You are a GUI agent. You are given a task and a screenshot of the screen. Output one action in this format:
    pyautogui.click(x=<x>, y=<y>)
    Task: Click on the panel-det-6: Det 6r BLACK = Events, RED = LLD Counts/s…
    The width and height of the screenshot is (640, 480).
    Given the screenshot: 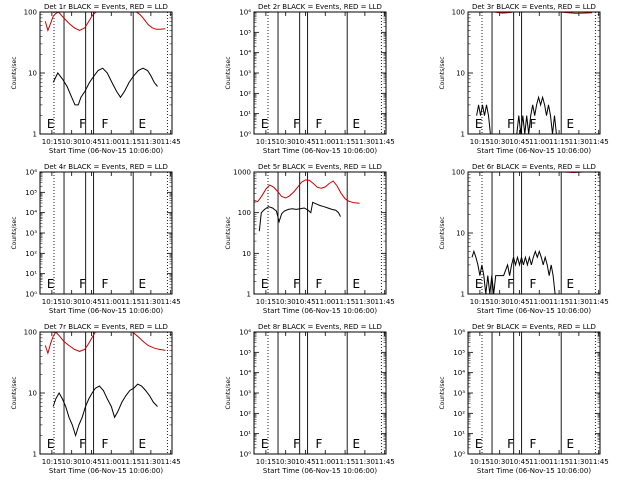 What is the action you would take?
    pyautogui.click(x=524, y=239)
    